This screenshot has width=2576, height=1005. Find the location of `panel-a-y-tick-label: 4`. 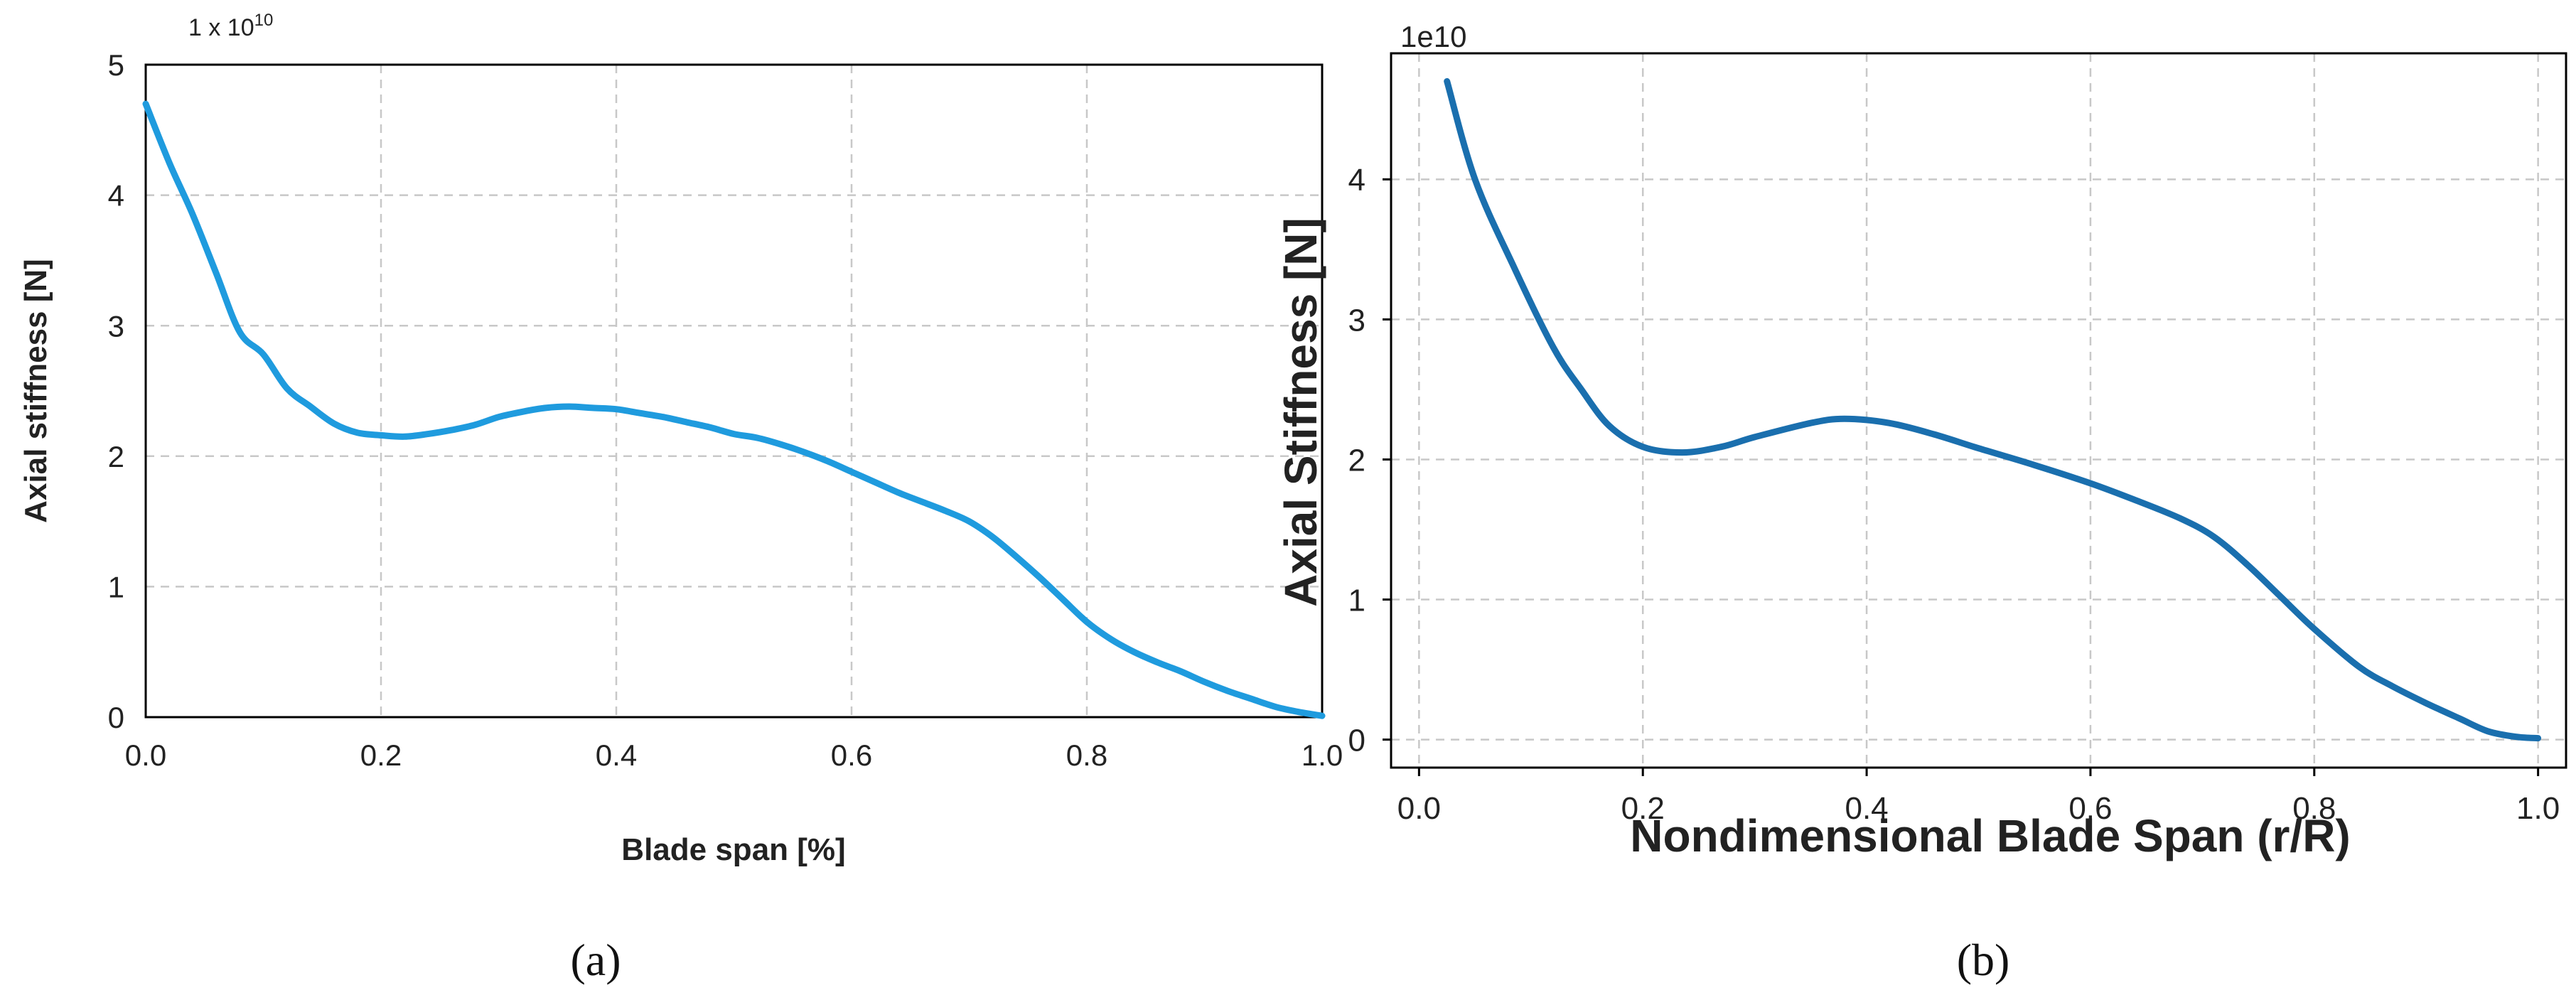

panel-a-y-tick-label: 4 is located at coordinates (116, 196).